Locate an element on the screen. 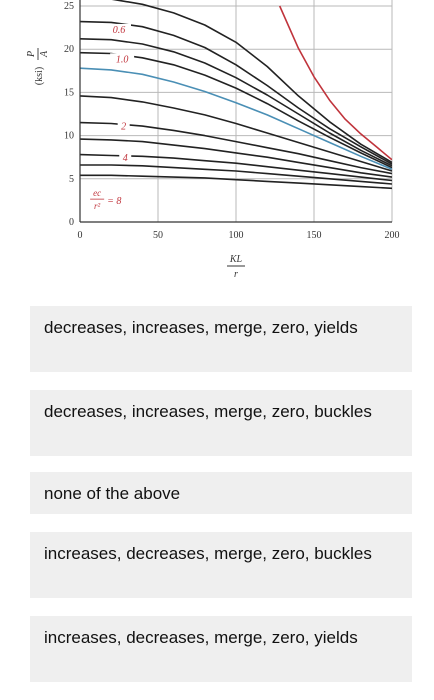 This screenshot has height=700, width=434. series-label: 0.6 is located at coordinates (119, 30).